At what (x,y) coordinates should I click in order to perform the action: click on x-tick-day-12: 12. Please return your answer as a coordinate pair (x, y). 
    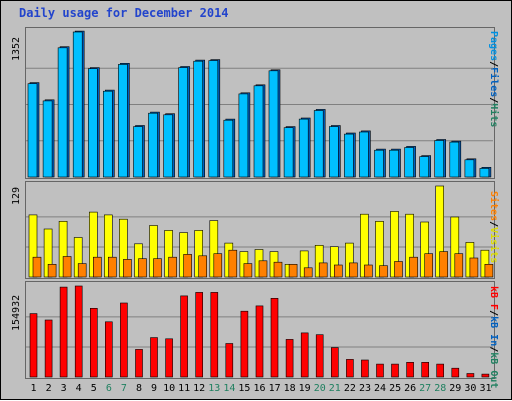
    Looking at the image, I should click on (199, 388).